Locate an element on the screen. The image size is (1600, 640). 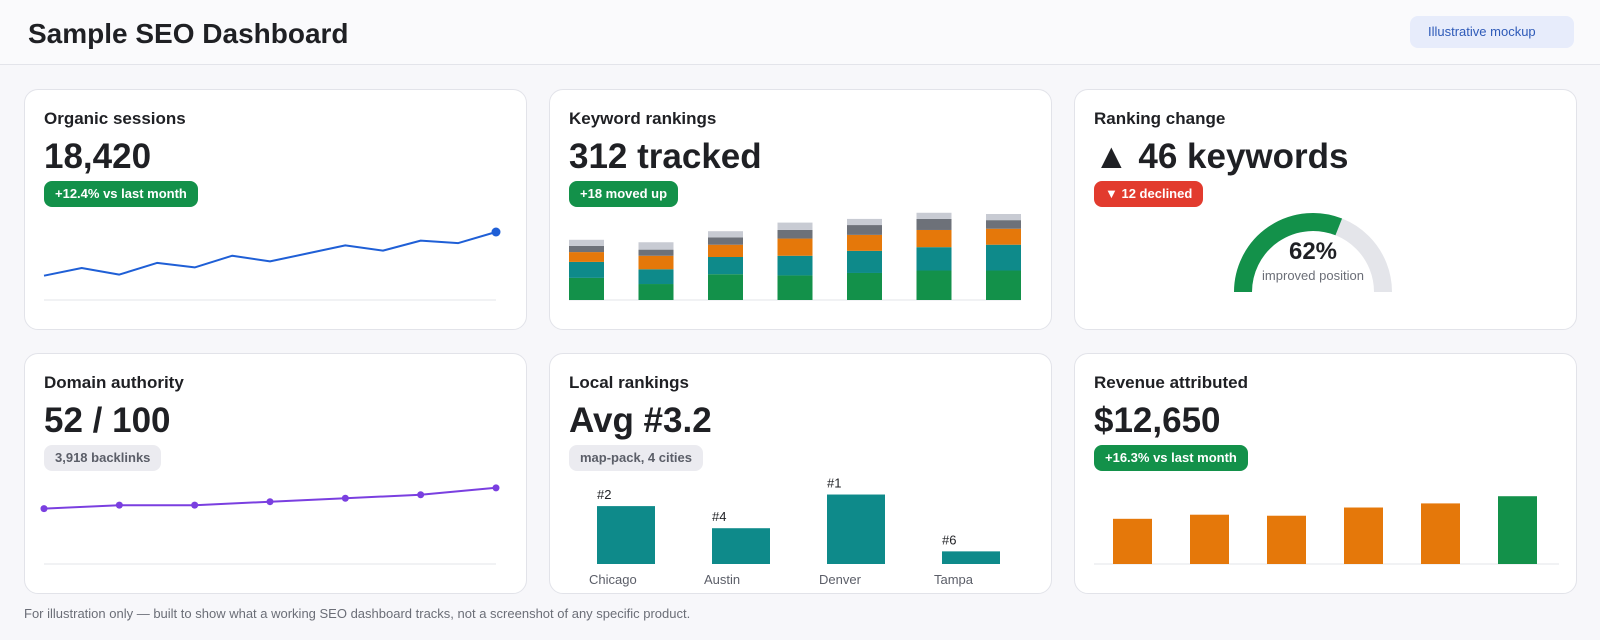
series-line is located at coordinates (270, 254).